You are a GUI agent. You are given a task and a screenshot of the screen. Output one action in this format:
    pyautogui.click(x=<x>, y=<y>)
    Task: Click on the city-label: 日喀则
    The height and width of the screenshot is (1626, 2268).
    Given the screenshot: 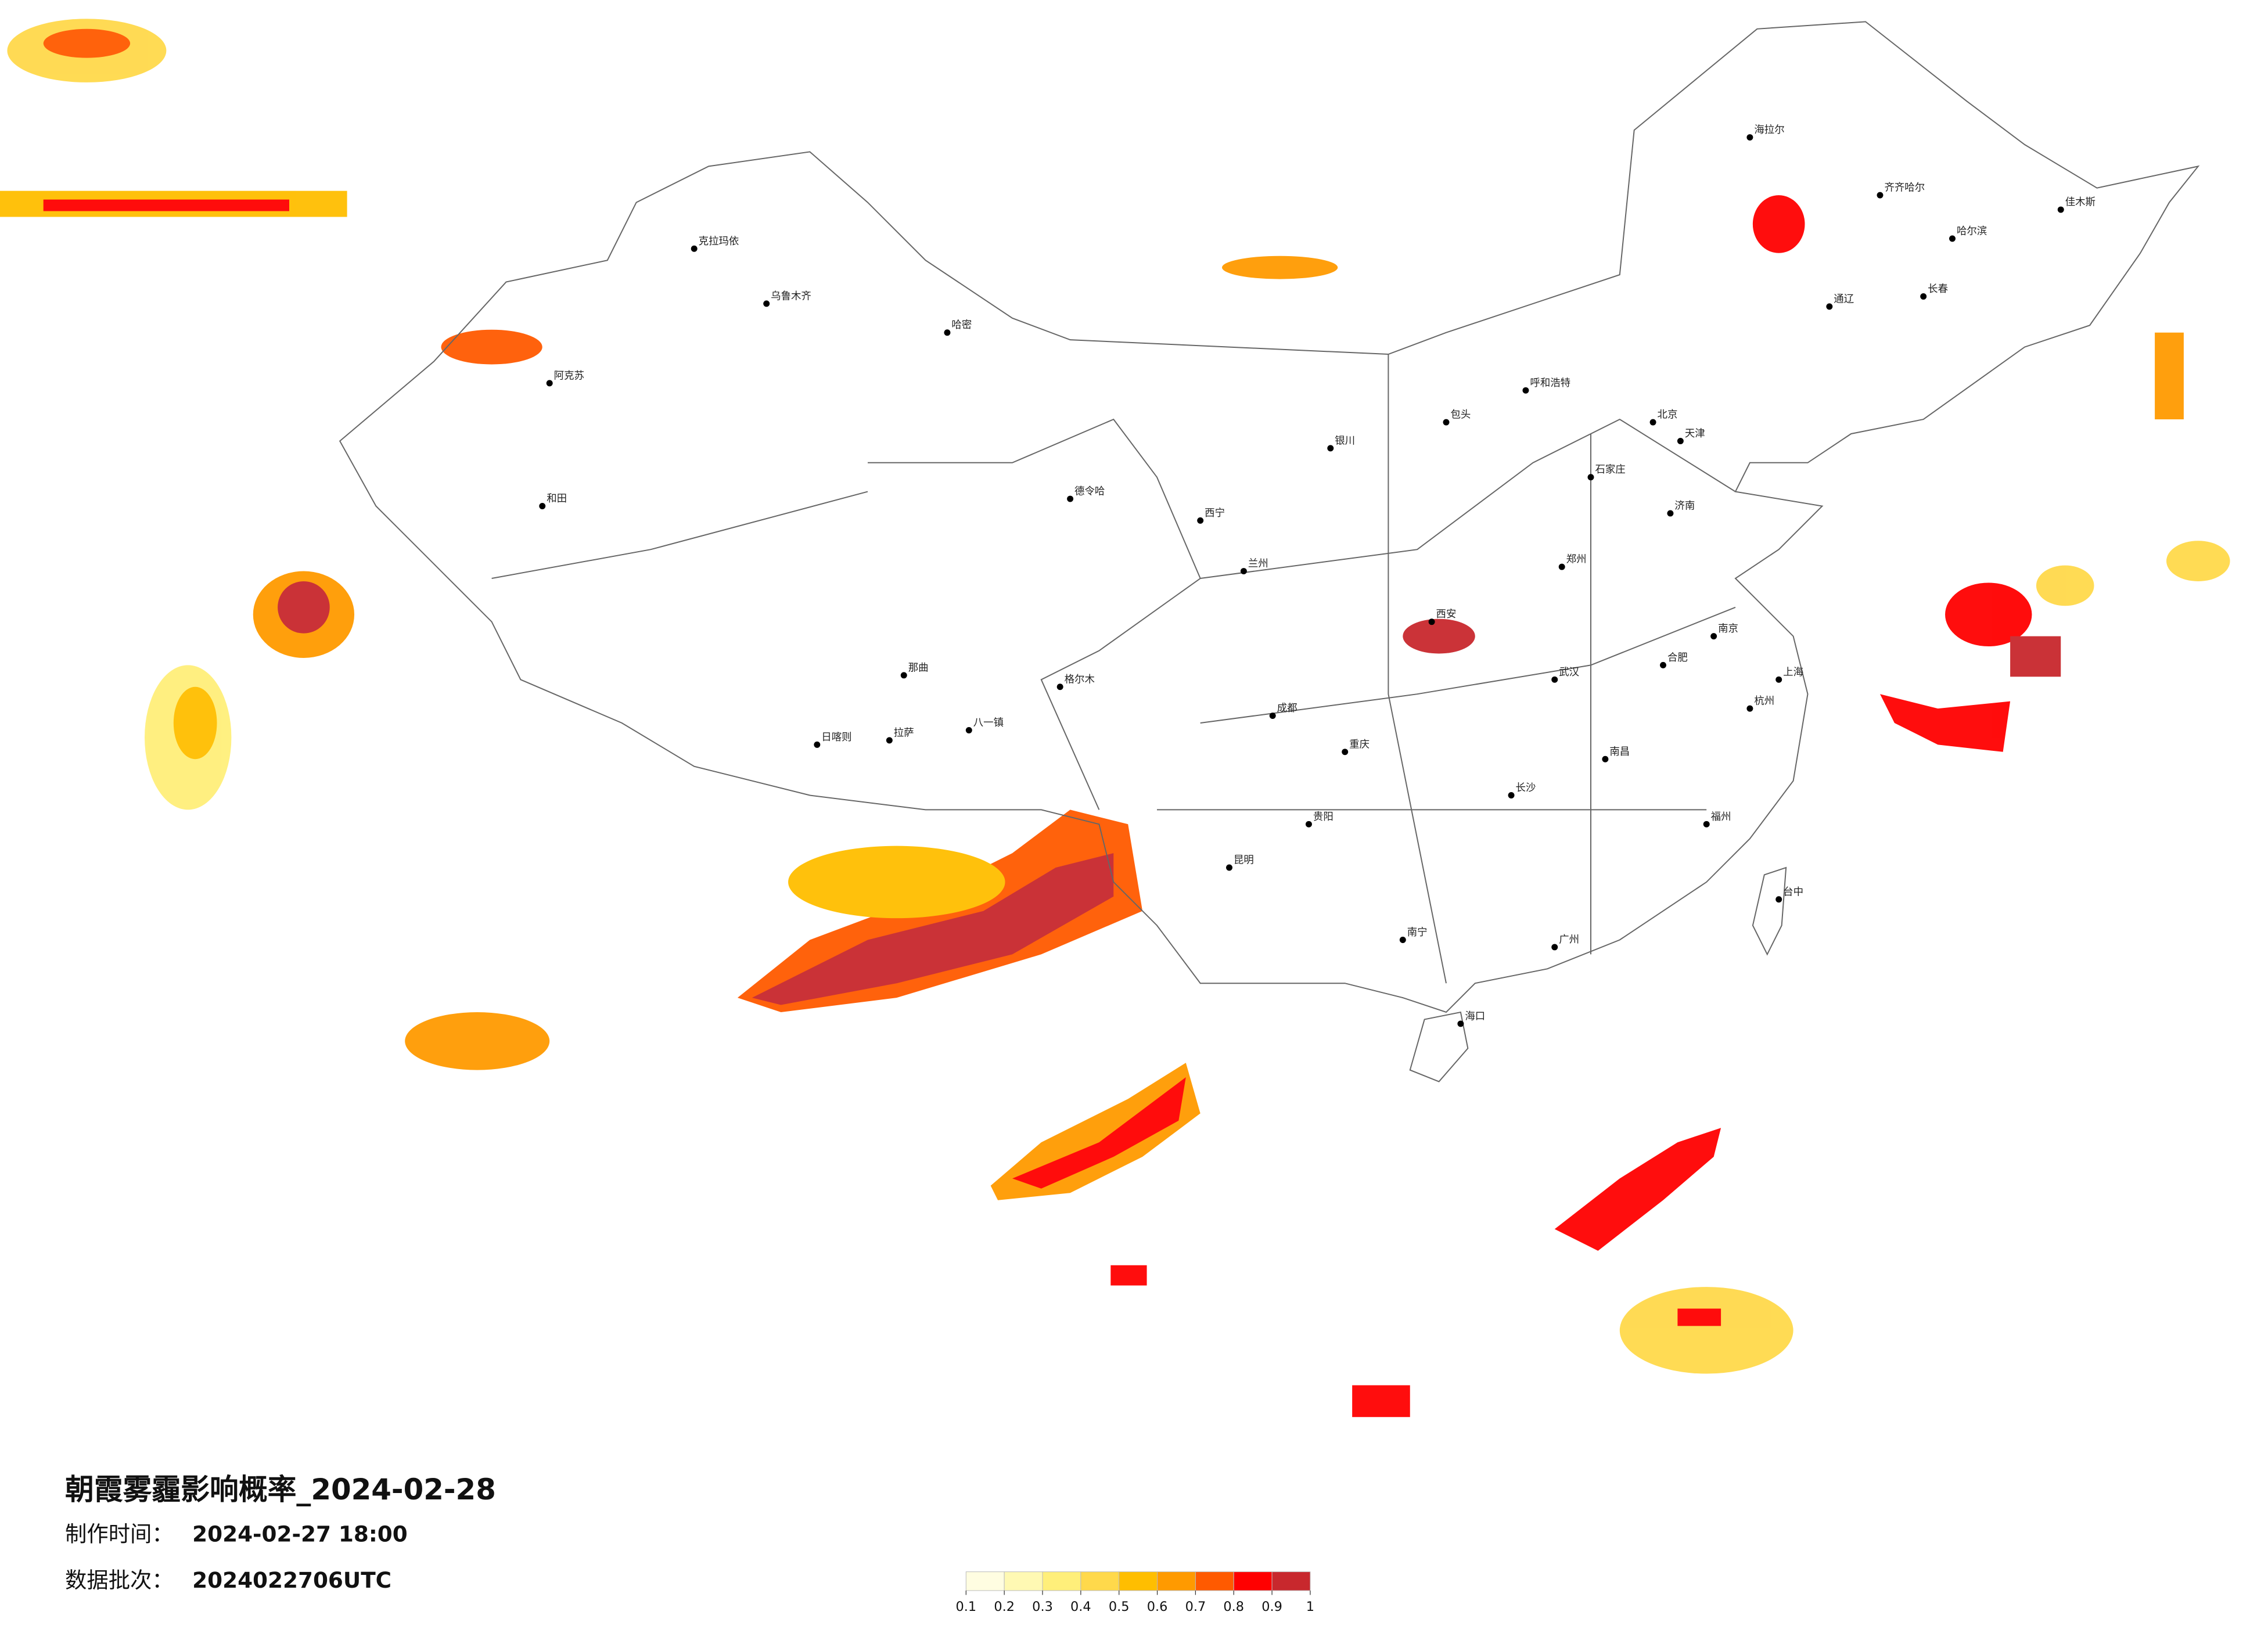 What is the action you would take?
    pyautogui.click(x=836, y=737)
    